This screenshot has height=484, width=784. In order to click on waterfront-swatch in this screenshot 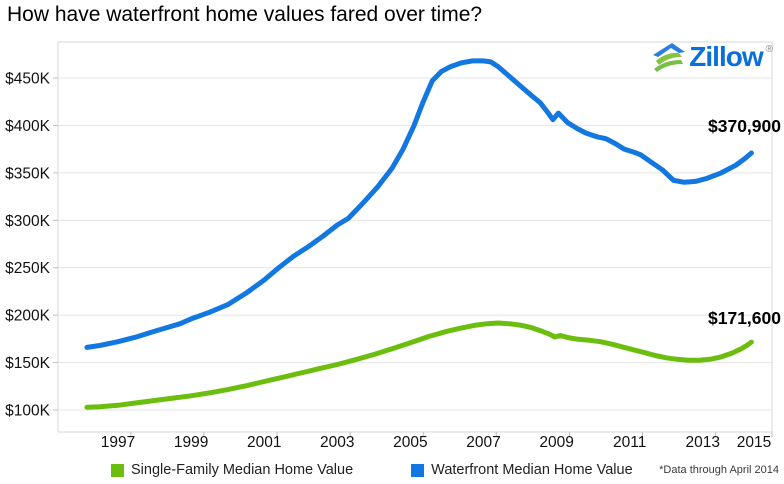, I will do `click(418, 470)`.